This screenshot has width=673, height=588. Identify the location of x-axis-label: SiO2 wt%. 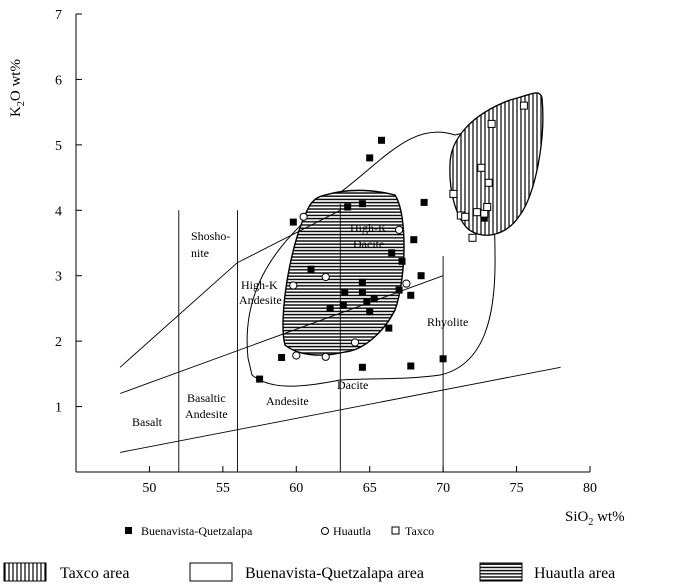
(595, 518).